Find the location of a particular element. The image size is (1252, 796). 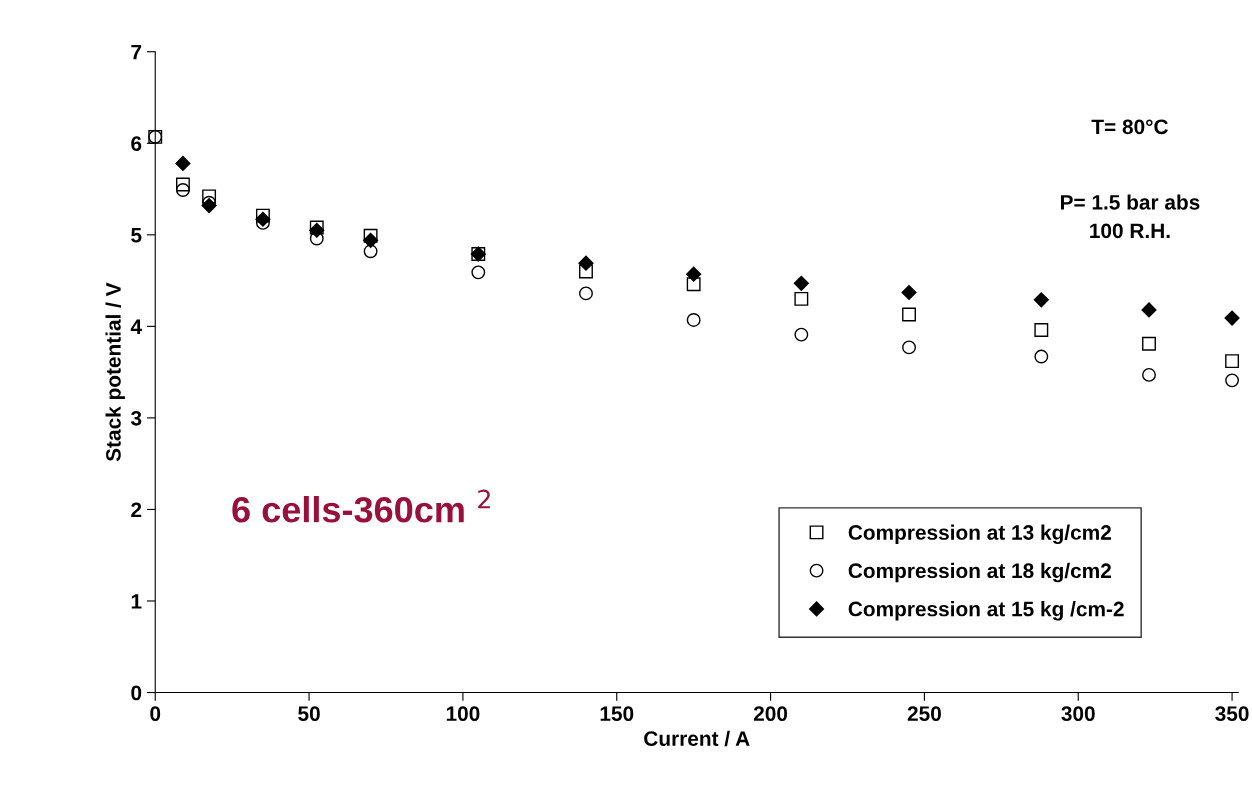

x-tick-label: 100 is located at coordinates (463, 714).